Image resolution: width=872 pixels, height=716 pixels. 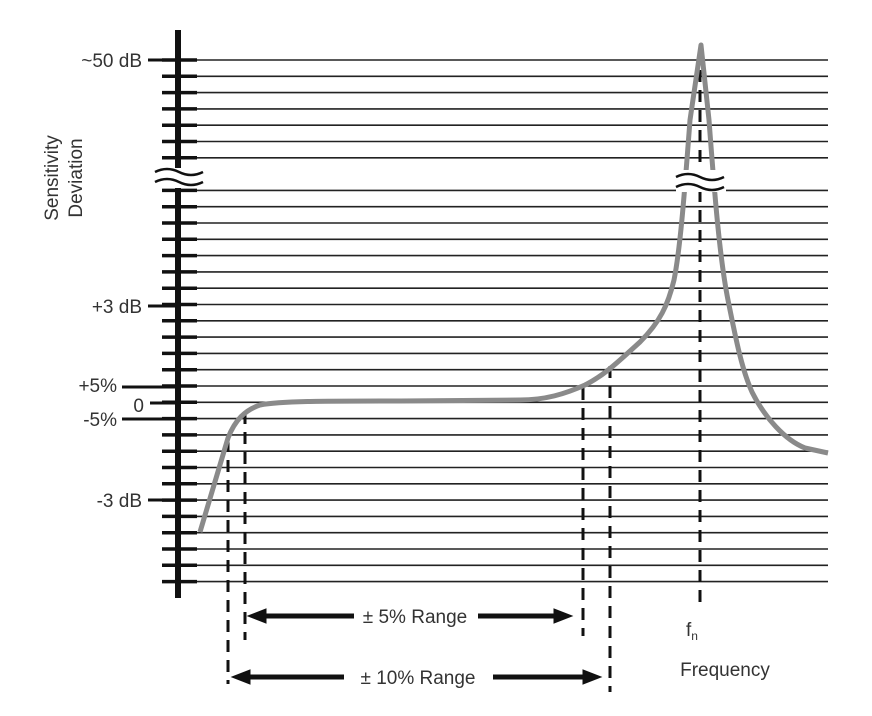 I want to click on label-zero: 0, so click(x=138, y=406).